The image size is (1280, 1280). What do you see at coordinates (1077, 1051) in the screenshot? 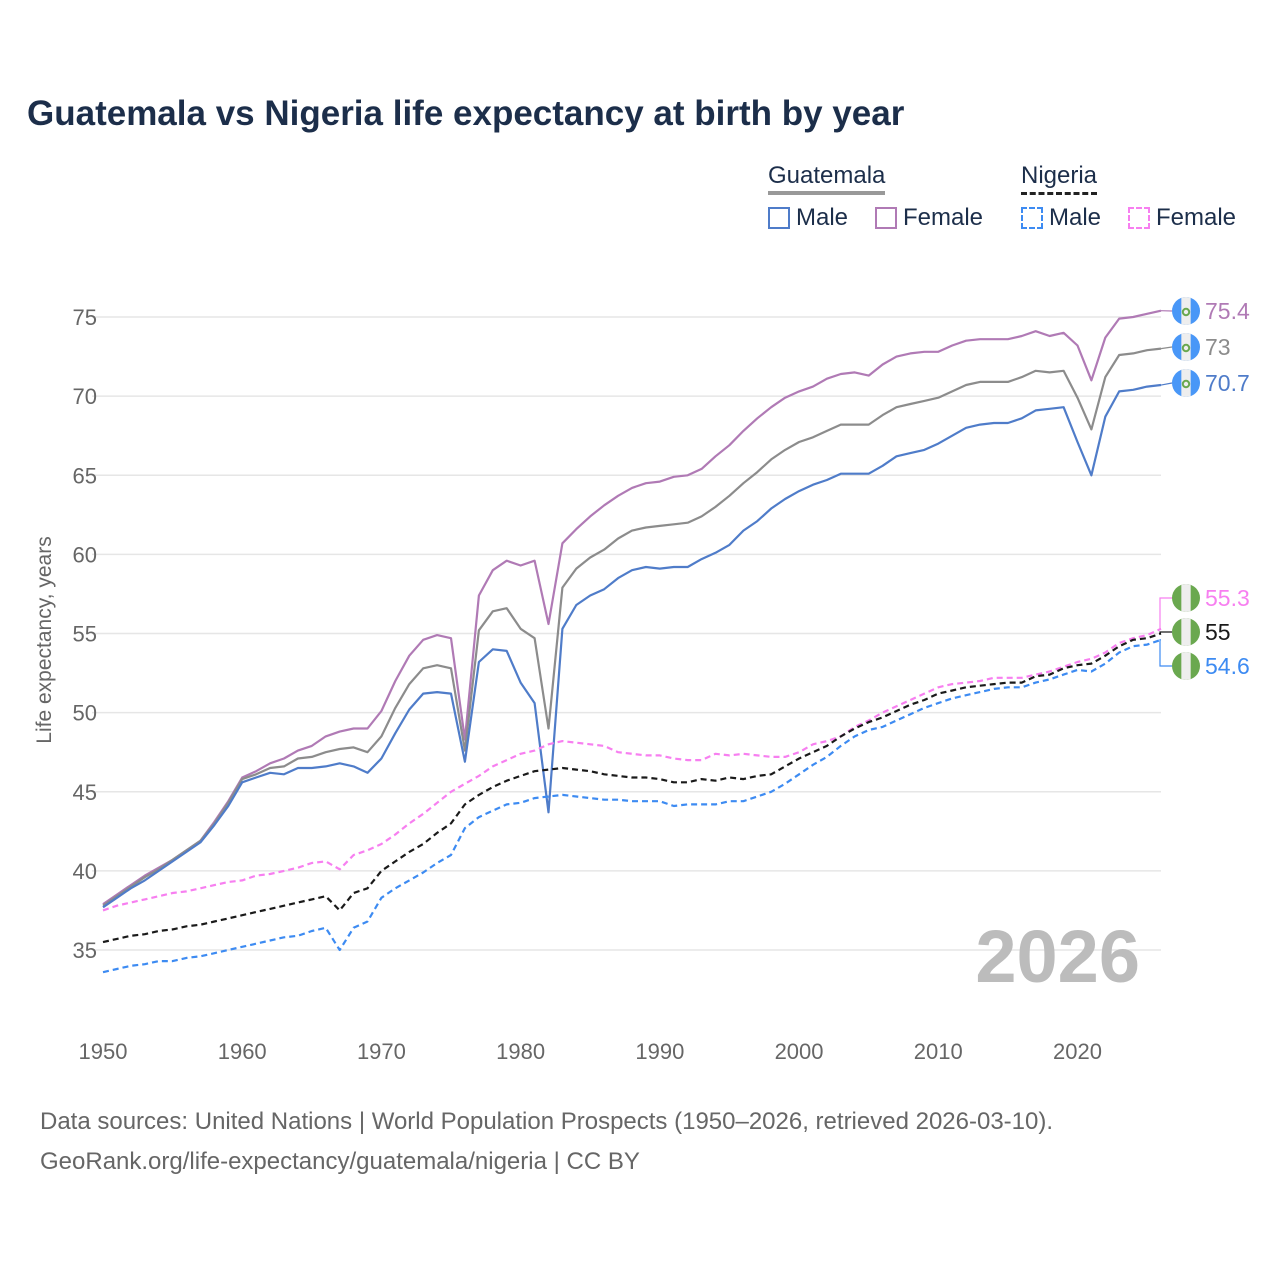
I see `x-tick-label: 2020` at bounding box center [1077, 1051].